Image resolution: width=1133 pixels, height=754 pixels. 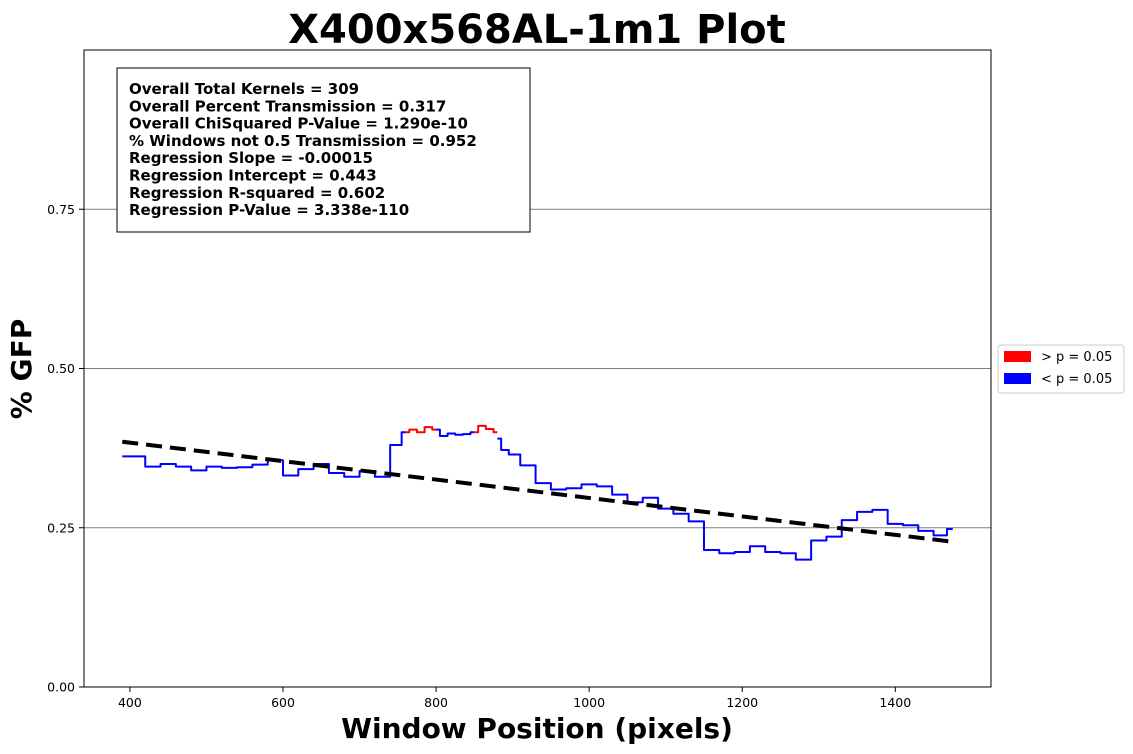 I want to click on regression-line, so click(x=537, y=491).